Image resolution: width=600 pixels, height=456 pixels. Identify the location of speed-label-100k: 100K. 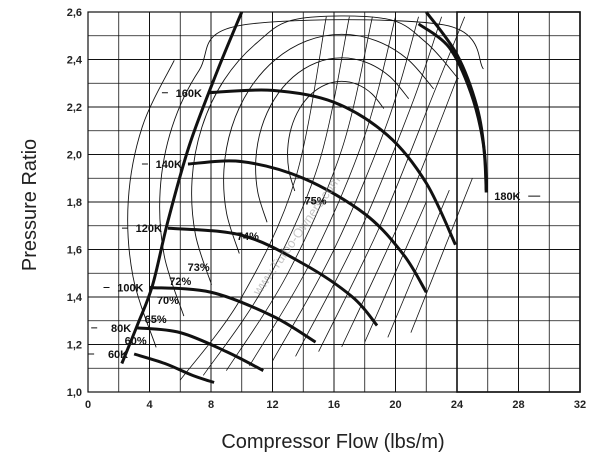
(130, 289).